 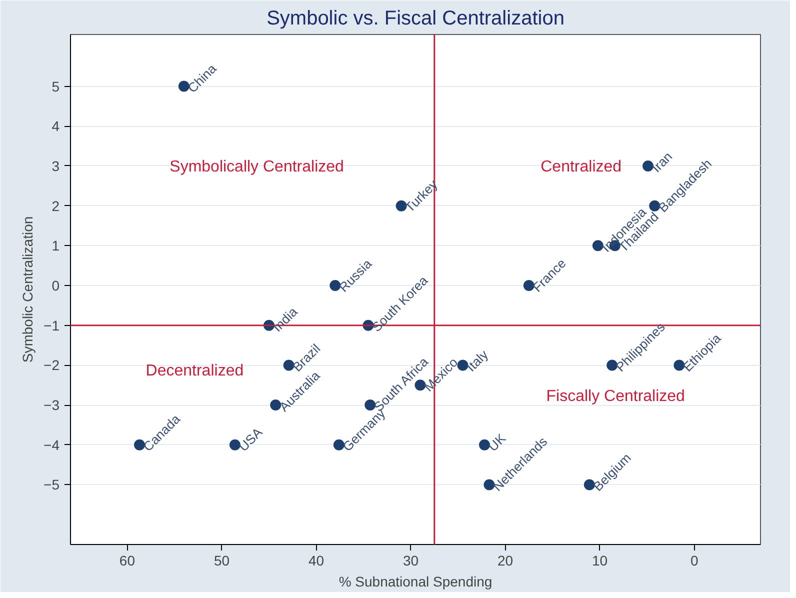 I want to click on annotation: USA, so click(x=251, y=439).